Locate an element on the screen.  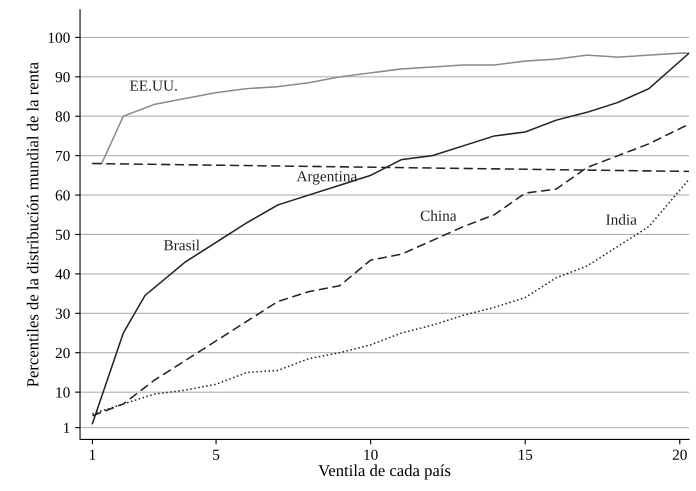
series-label: Argentina is located at coordinates (327, 178).